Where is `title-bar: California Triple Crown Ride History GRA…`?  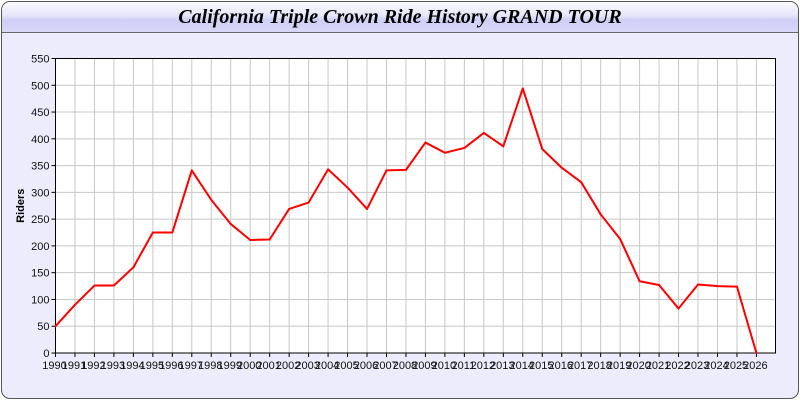
title-bar: California Triple Crown Ride History GRA… is located at coordinates (400, 17).